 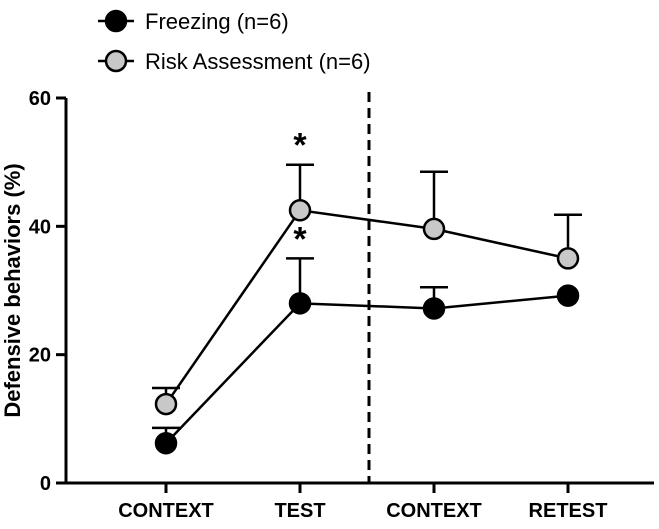 What do you see at coordinates (217, 21) in the screenshot?
I see `legend-label: Freezing (n=6)` at bounding box center [217, 21].